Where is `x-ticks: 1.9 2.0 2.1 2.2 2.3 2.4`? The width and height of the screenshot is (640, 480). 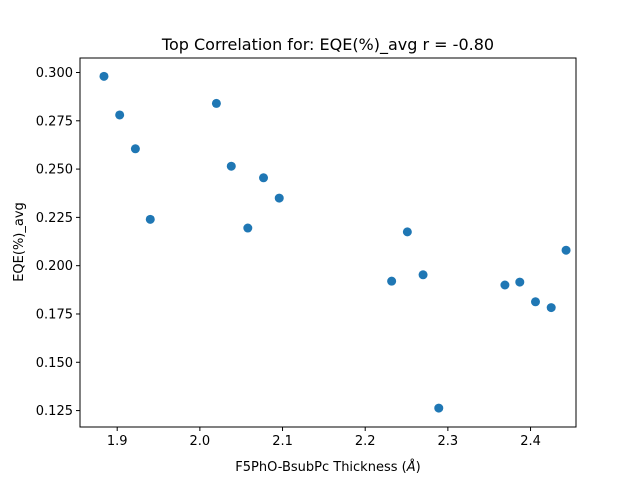 x-ticks: 1.9 2.0 2.1 2.2 2.3 2.4 is located at coordinates (324, 438).